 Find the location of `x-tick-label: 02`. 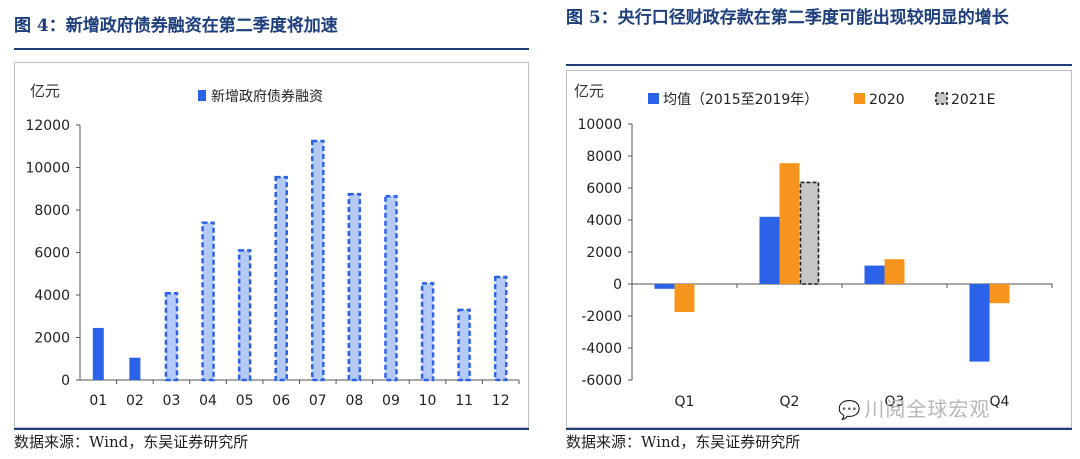

x-tick-label: 02 is located at coordinates (135, 401).